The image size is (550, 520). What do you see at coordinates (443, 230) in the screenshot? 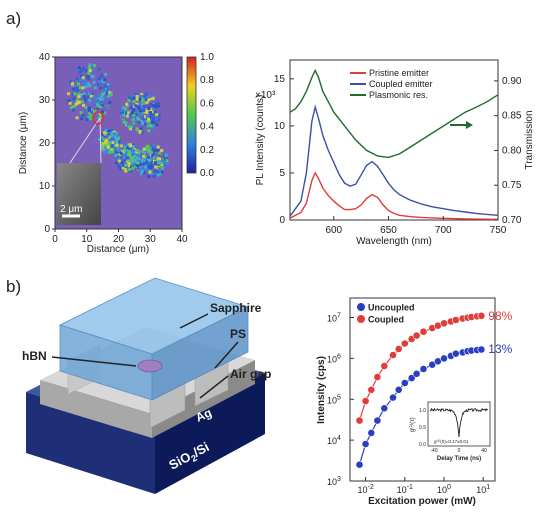
I see `spectra-x-tick: 700` at bounding box center [443, 230].